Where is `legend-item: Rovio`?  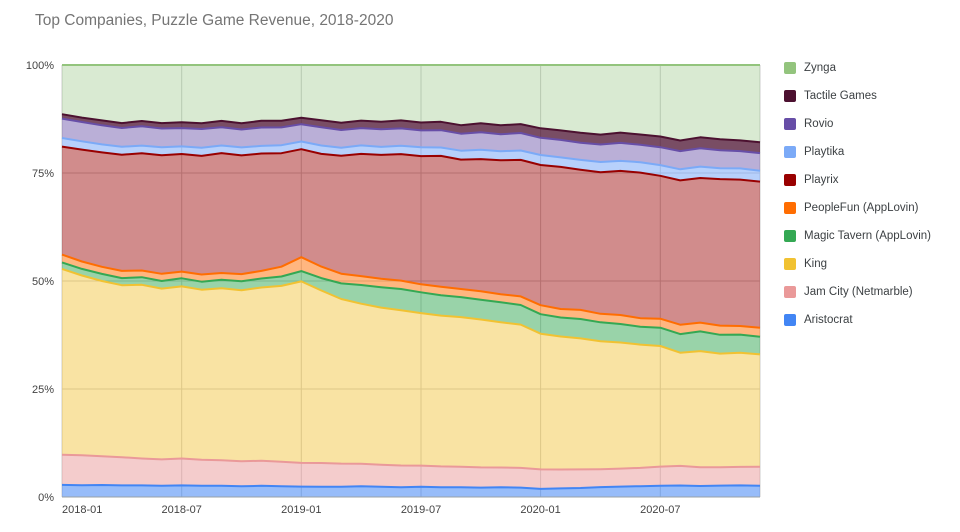 legend-item: Rovio is located at coordinates (857, 123).